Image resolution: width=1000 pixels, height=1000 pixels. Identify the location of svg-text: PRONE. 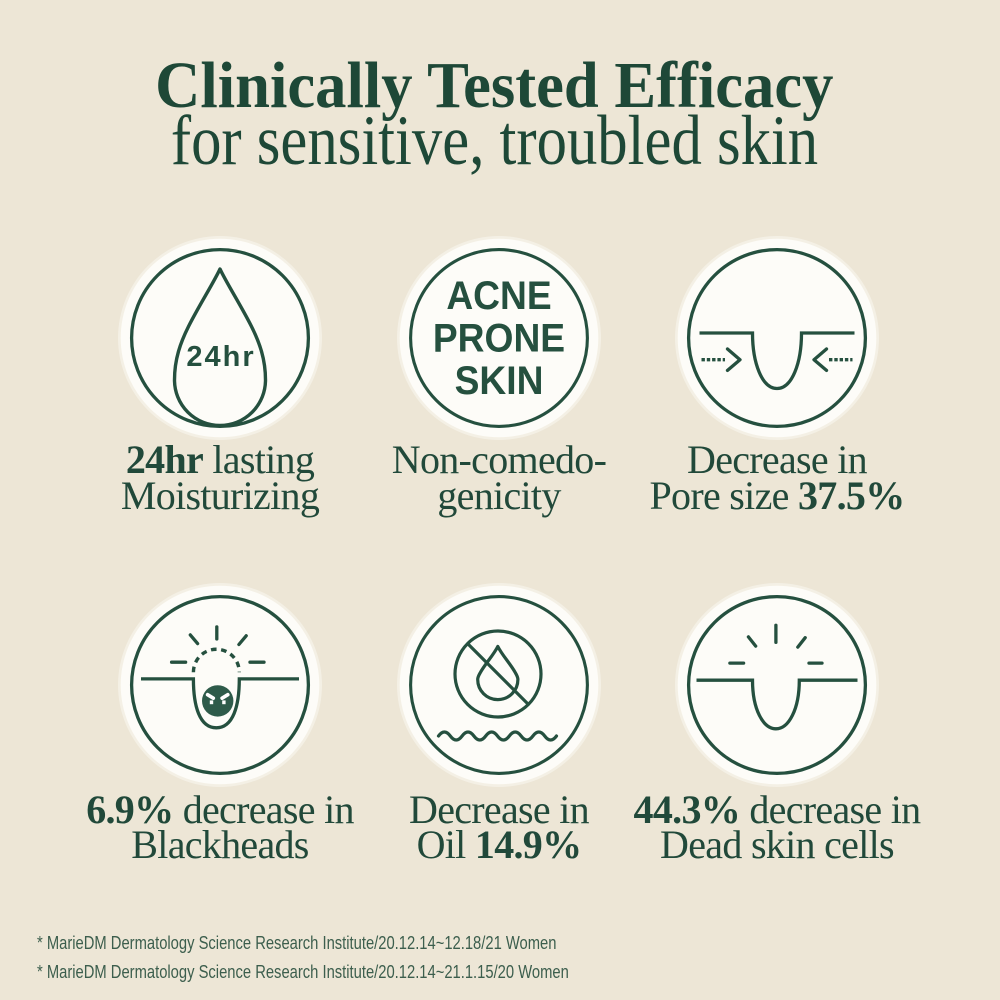
(499, 338).